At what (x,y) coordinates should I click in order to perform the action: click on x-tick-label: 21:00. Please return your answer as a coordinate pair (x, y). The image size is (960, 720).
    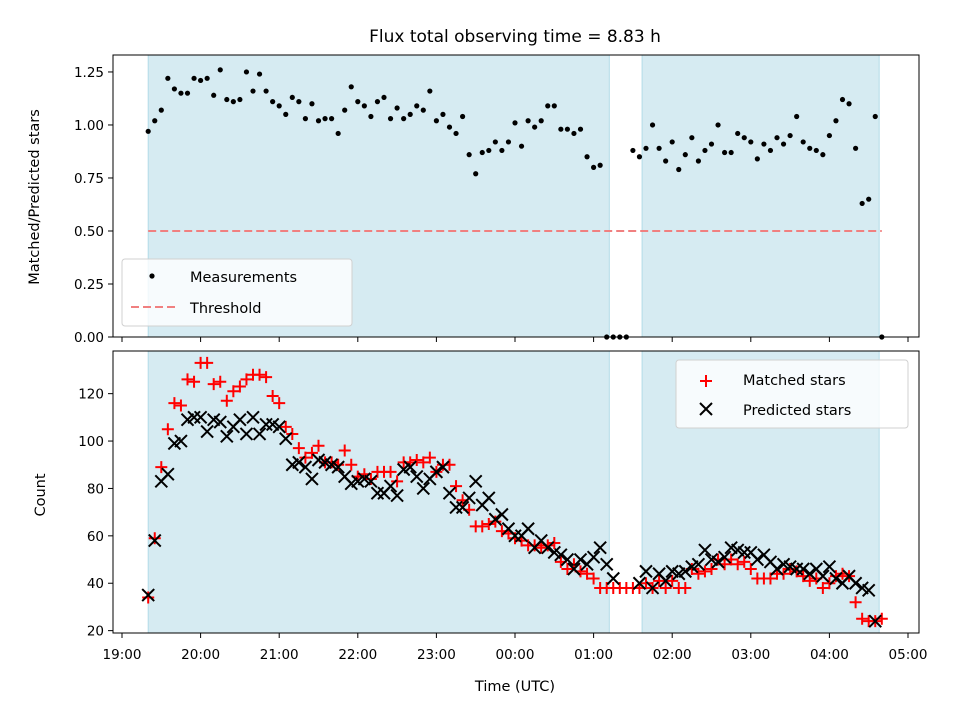
    Looking at the image, I should click on (279, 655).